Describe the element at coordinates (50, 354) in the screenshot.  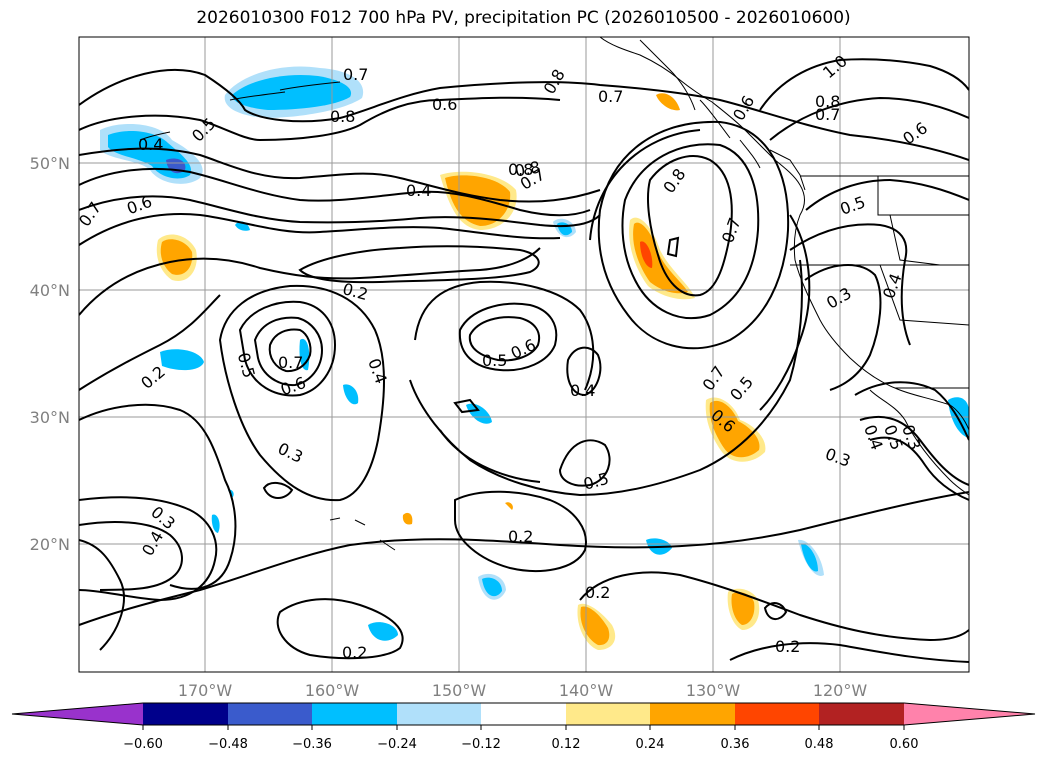
I see `latitude-labels: 50°N 40°N 30°N 20°N` at that location.